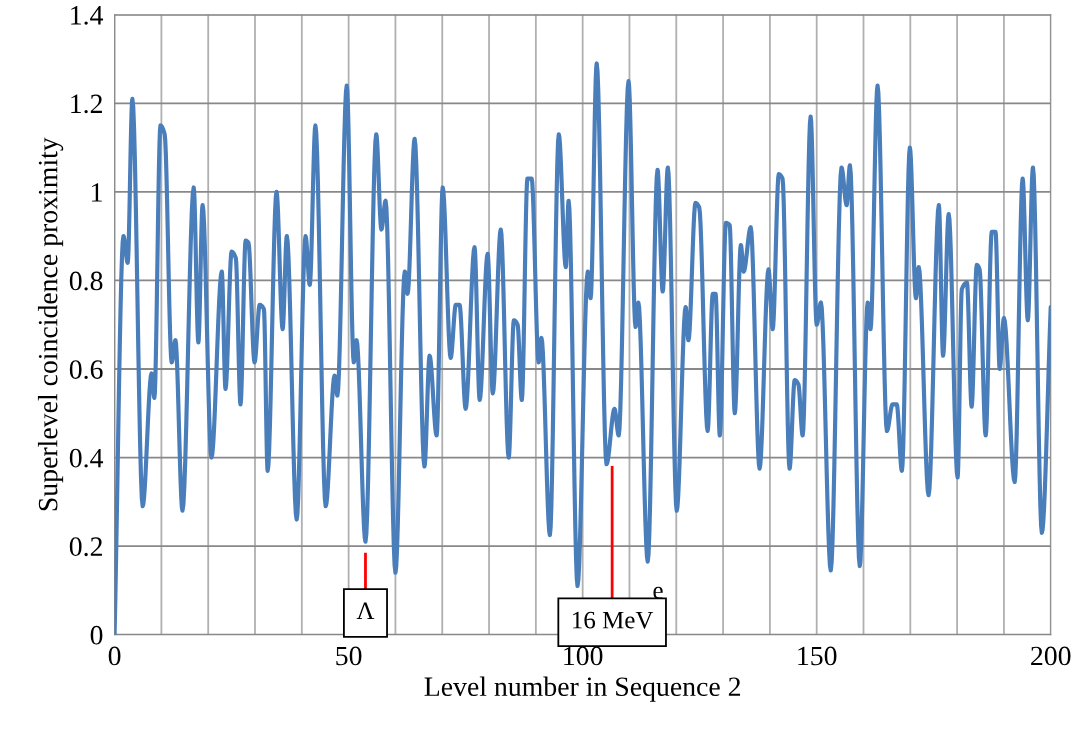 This screenshot has width=1081, height=738. Describe the element at coordinates (613, 620) in the screenshot. I see `ref-line-label: 16 MeV` at that location.